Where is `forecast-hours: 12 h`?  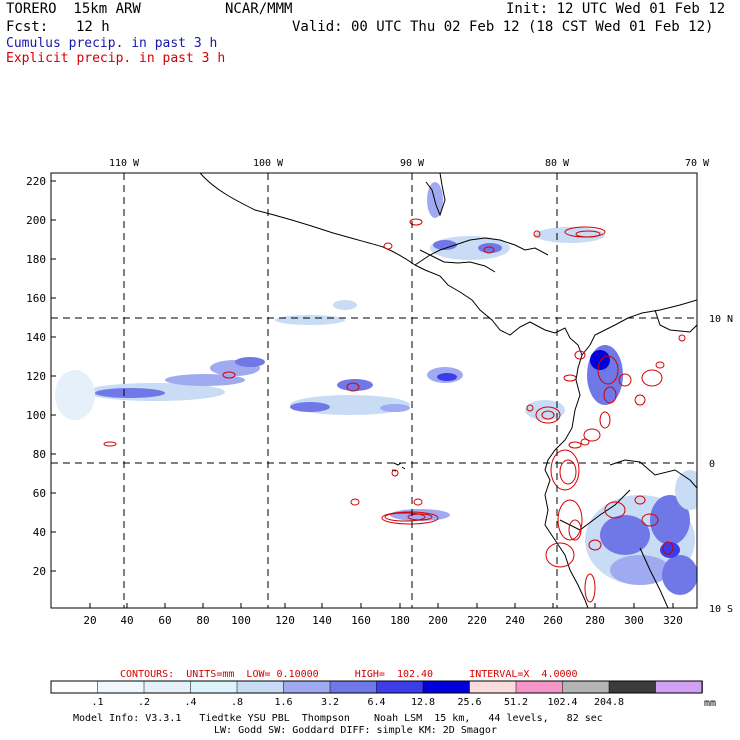
forecast-hours: 12 h is located at coordinates (93, 27).